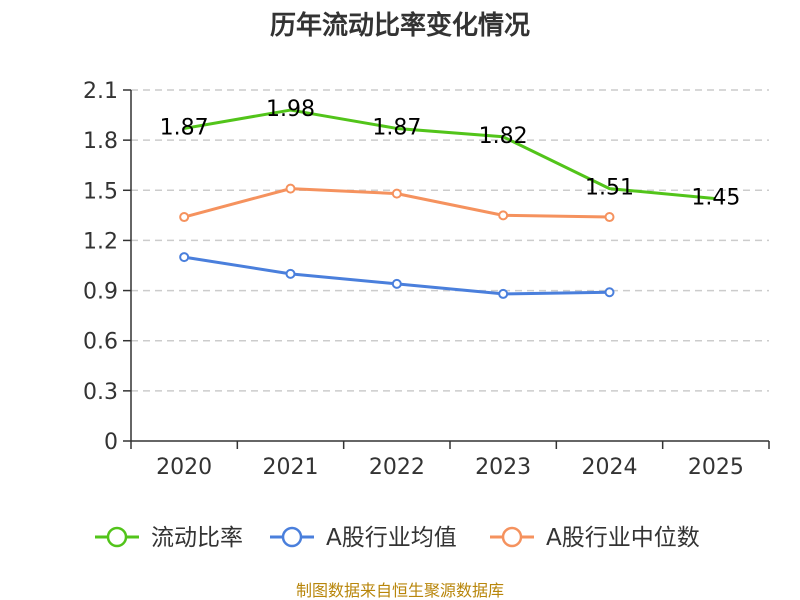  What do you see at coordinates (397, 467) in the screenshot?
I see `x-tick-label: 2022` at bounding box center [397, 467].